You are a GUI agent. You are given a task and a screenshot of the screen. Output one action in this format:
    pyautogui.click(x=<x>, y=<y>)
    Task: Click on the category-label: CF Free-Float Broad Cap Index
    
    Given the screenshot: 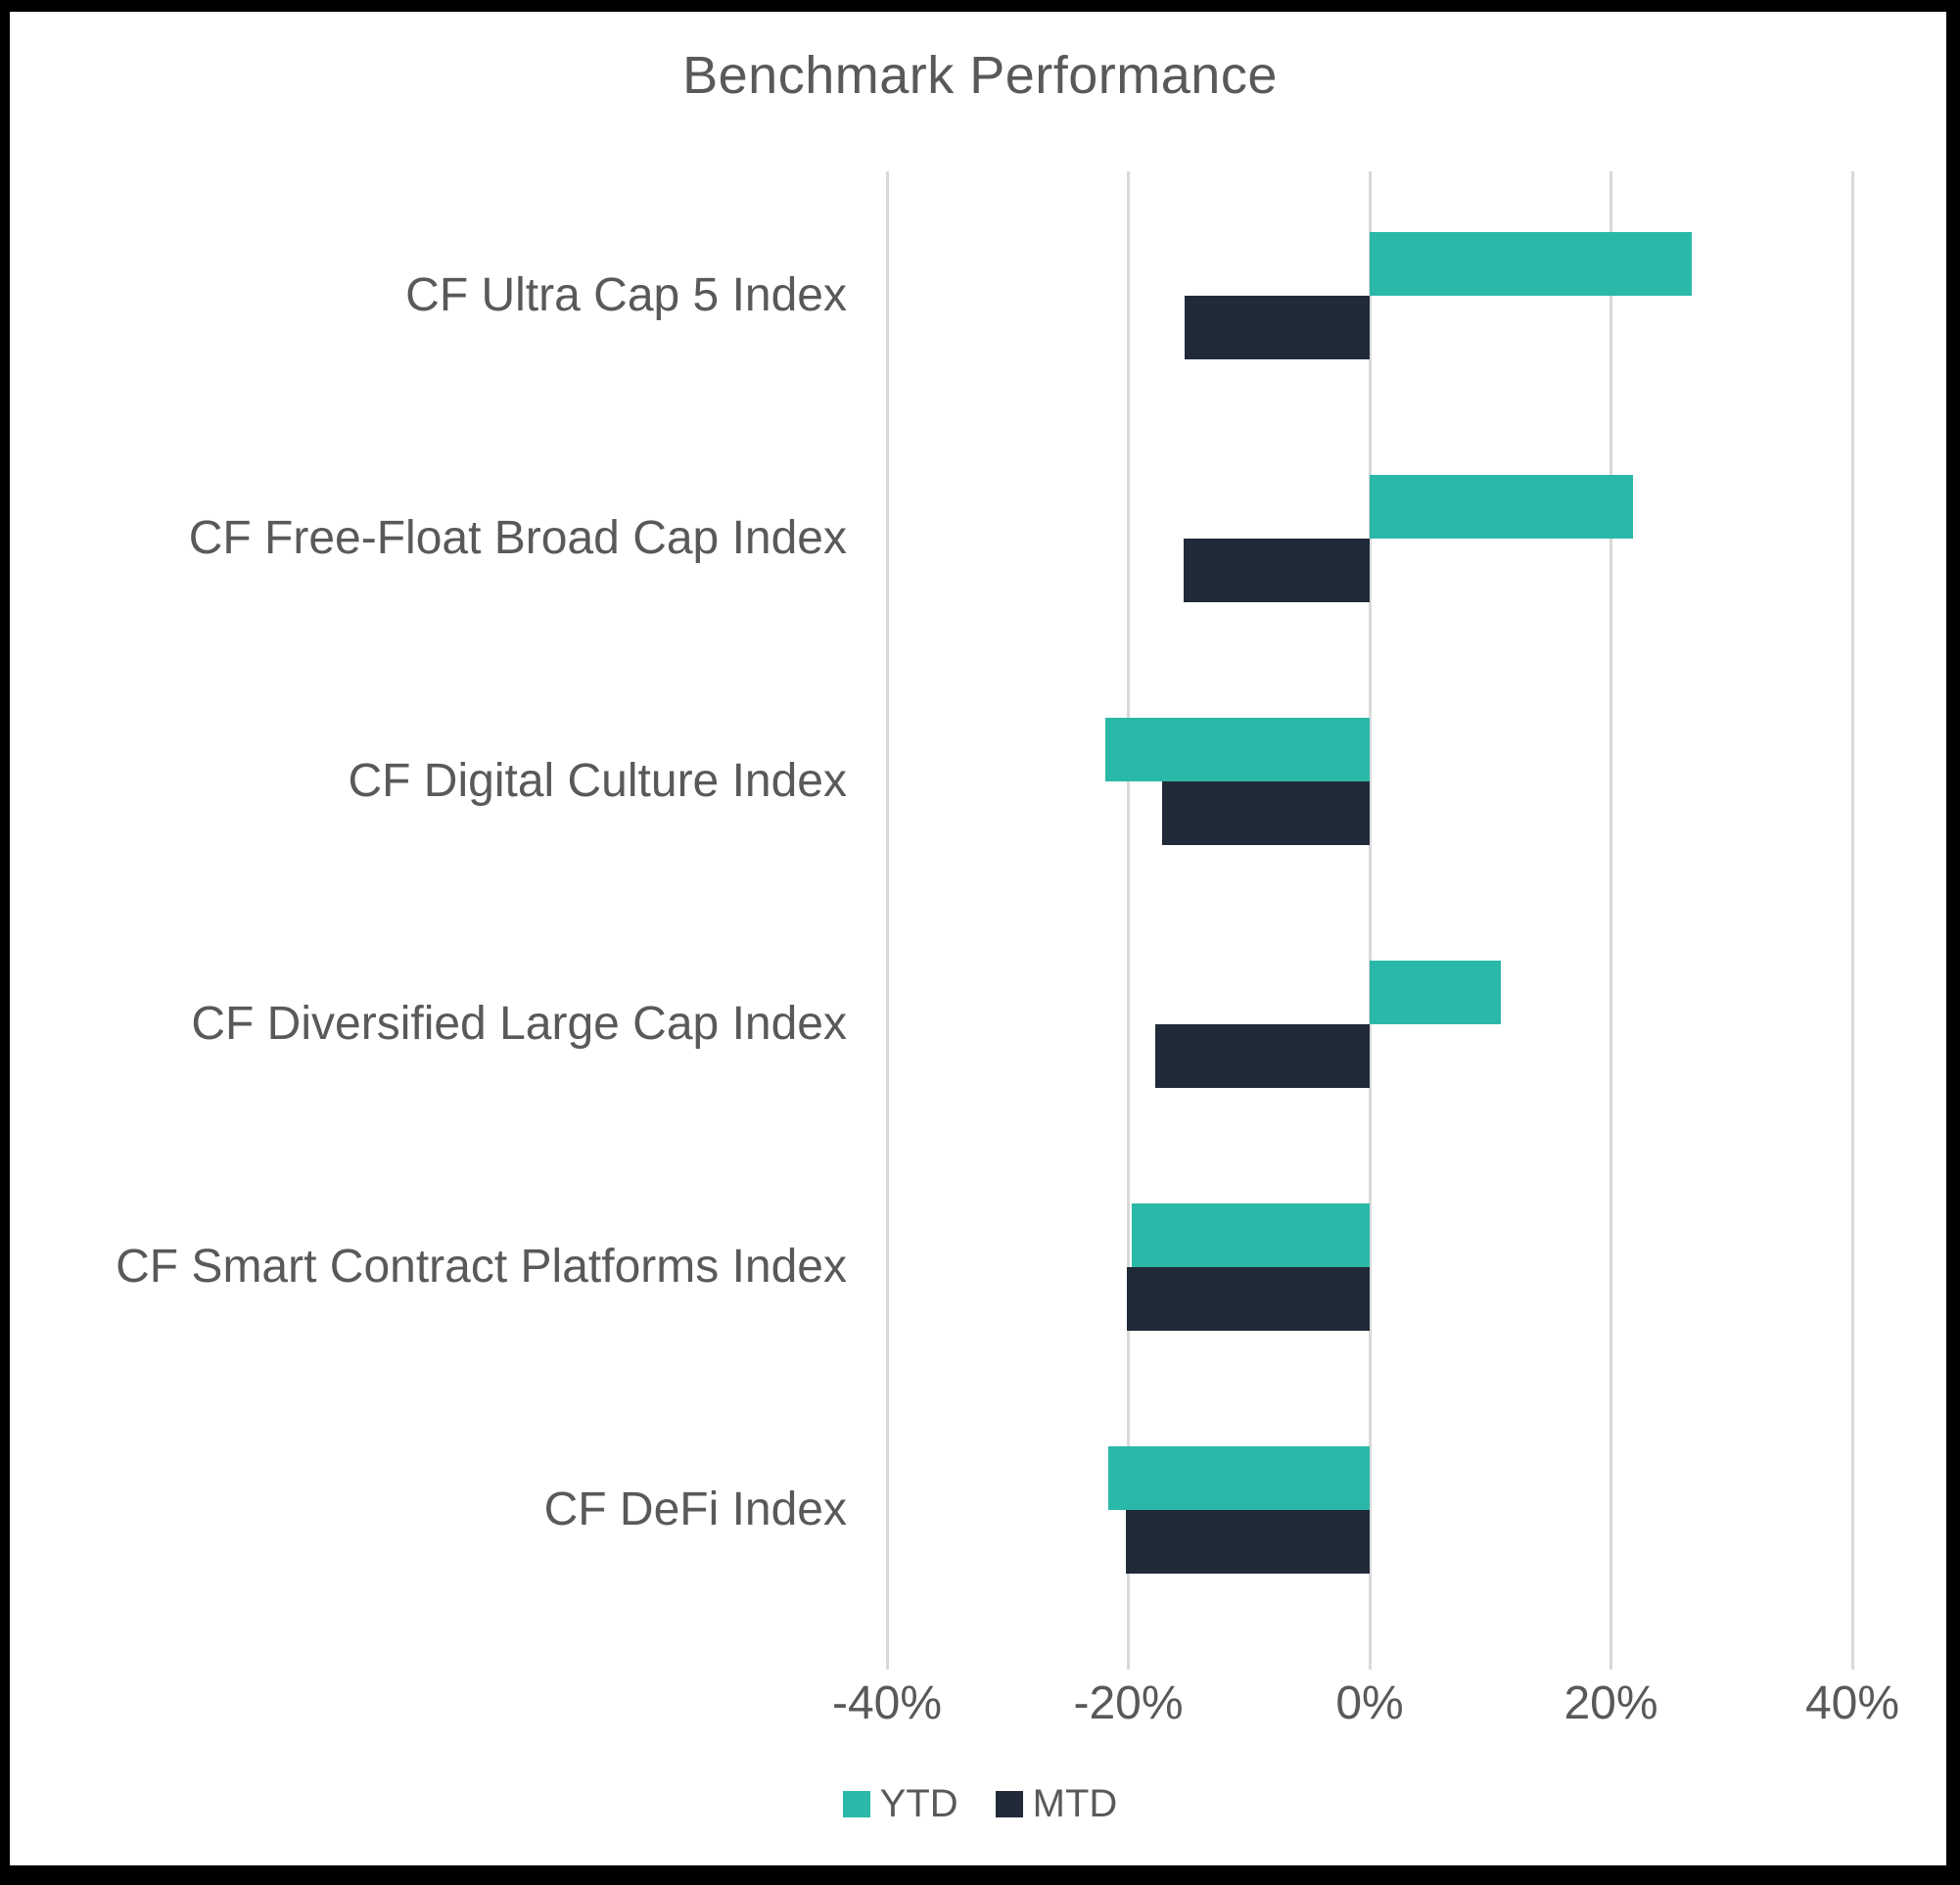 What is the action you would take?
    pyautogui.click(x=517, y=538)
    